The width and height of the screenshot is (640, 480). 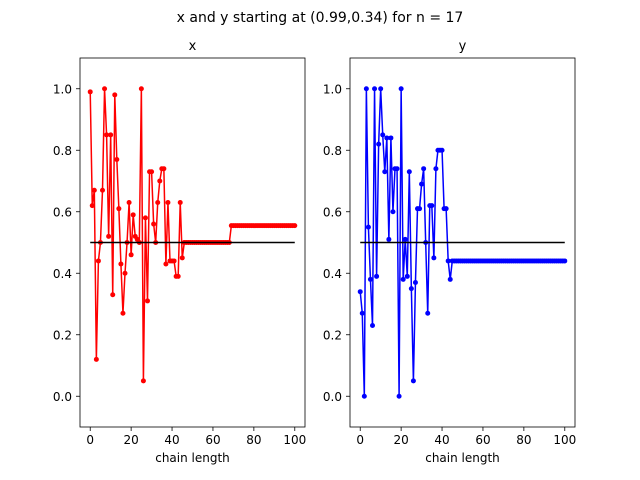 I want to click on subplot-title: y, so click(x=463, y=46).